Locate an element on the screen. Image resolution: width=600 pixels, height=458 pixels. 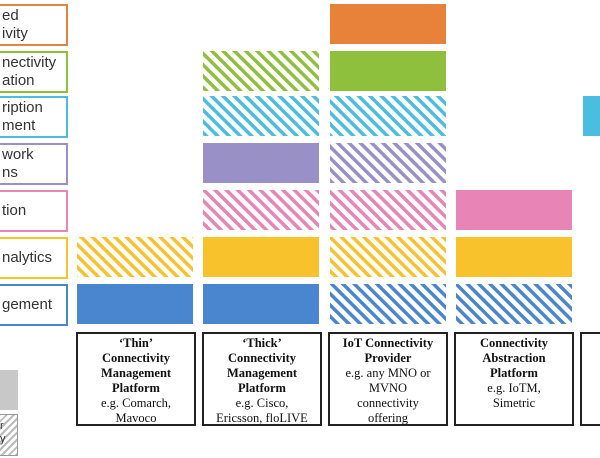
row-label-connectivity-aggregation: nectivity ation is located at coordinates (34, 72).